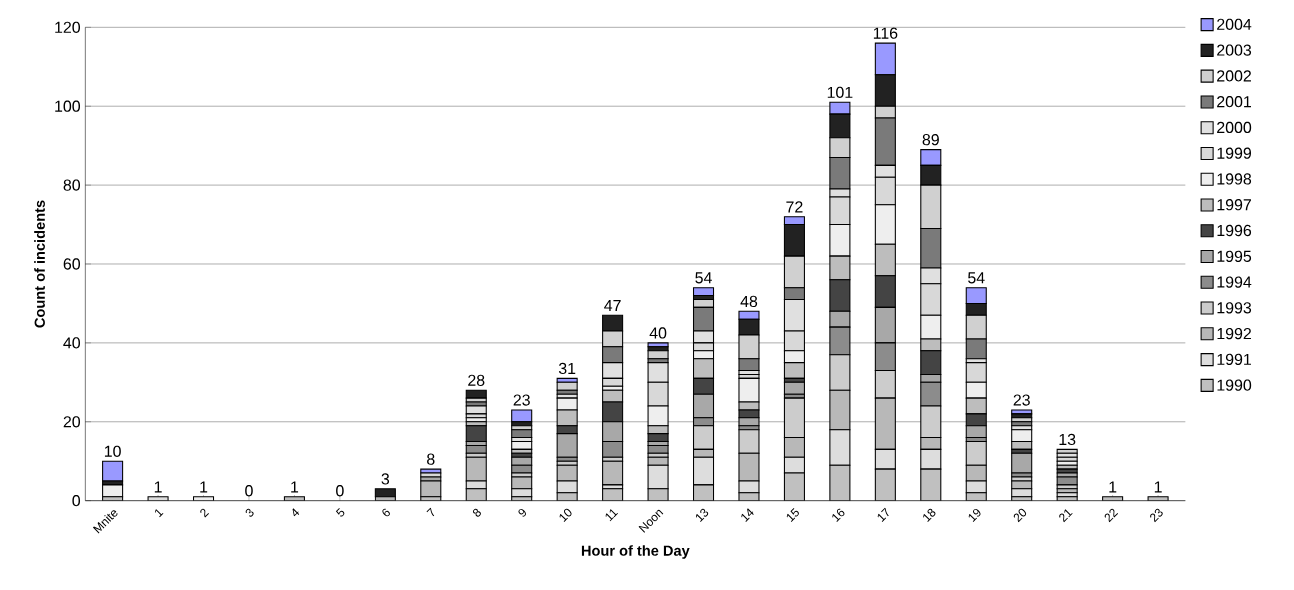 The image size is (1294, 590). Describe the element at coordinates (340, 512) in the screenshot. I see `x-tick-label: 5` at that location.